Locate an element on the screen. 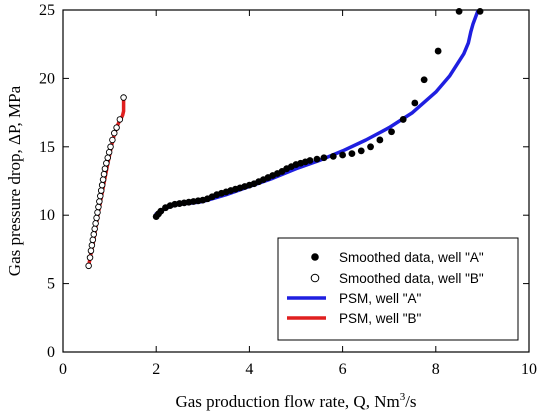 The height and width of the screenshot is (416, 550). legend-label-a-psm: PSM, well "A" is located at coordinates (380, 298).